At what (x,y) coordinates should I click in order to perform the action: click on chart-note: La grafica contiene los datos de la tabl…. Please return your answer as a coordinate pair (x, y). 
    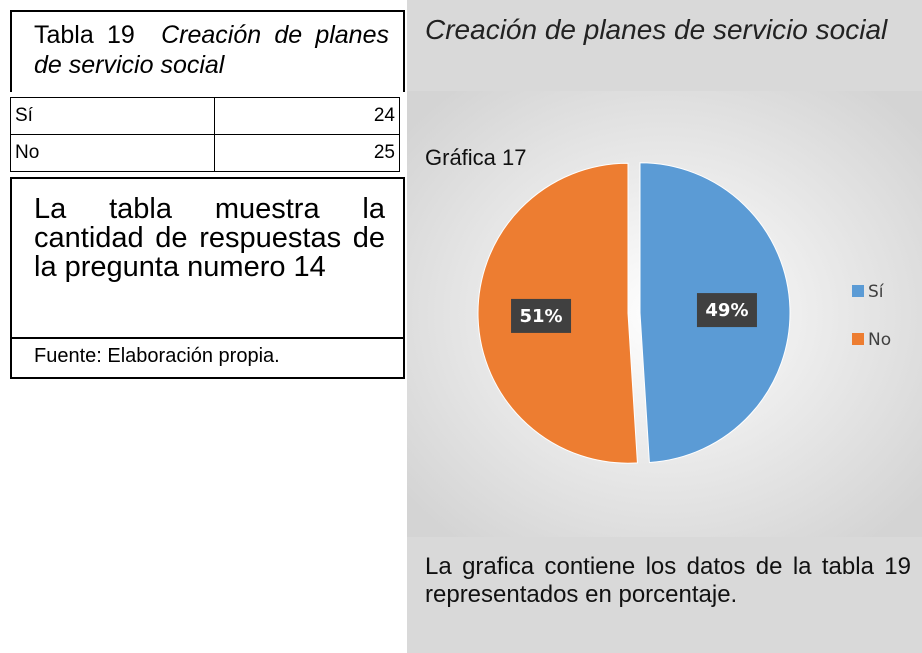
    Looking at the image, I should click on (668, 580).